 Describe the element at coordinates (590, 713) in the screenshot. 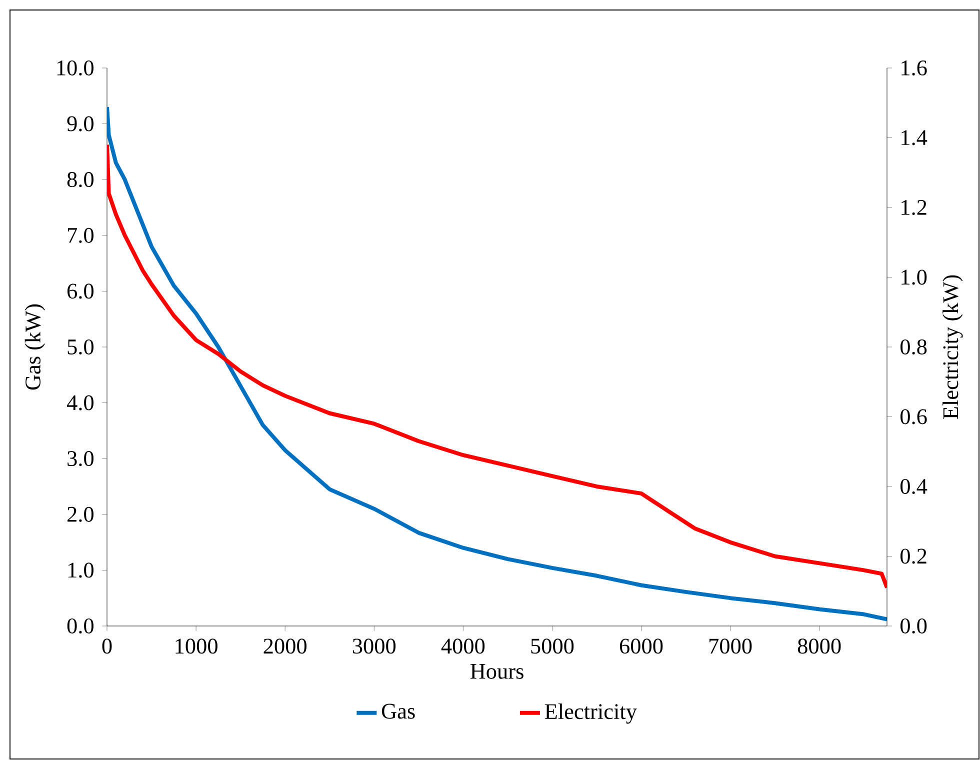

I see `legend-label: Electricity` at that location.